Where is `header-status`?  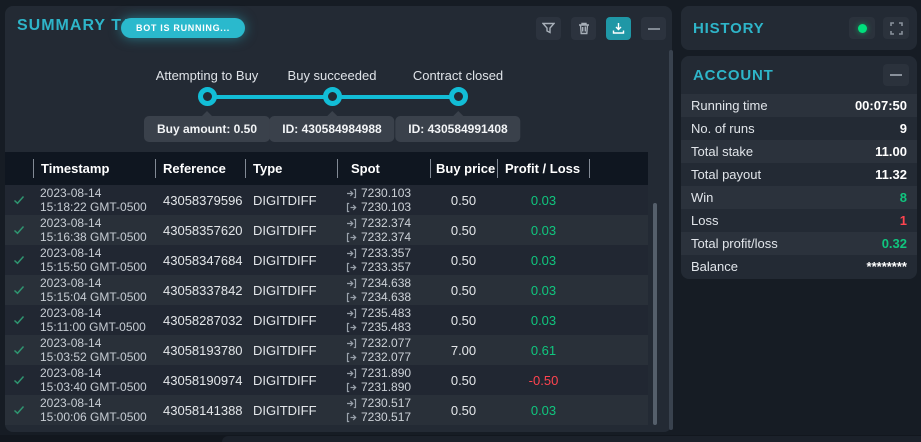
header-status is located at coordinates (19, 168).